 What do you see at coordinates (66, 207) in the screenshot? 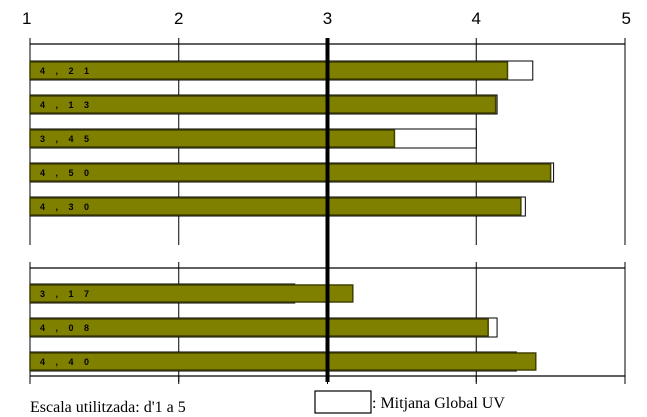
I see `data-label: 4 , 3 0` at bounding box center [66, 207].